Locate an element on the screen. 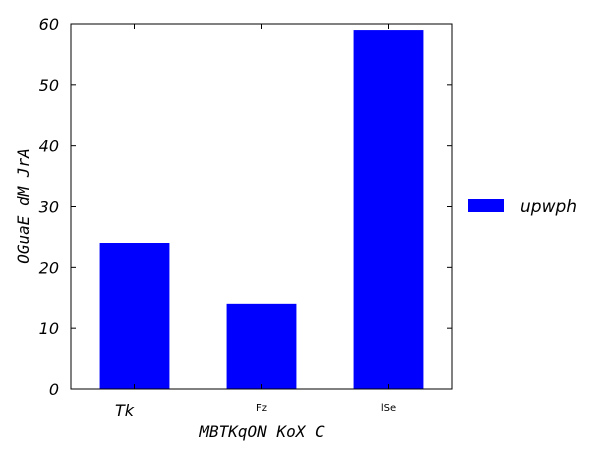  y-tick-label-20: 20 is located at coordinates (49, 267).